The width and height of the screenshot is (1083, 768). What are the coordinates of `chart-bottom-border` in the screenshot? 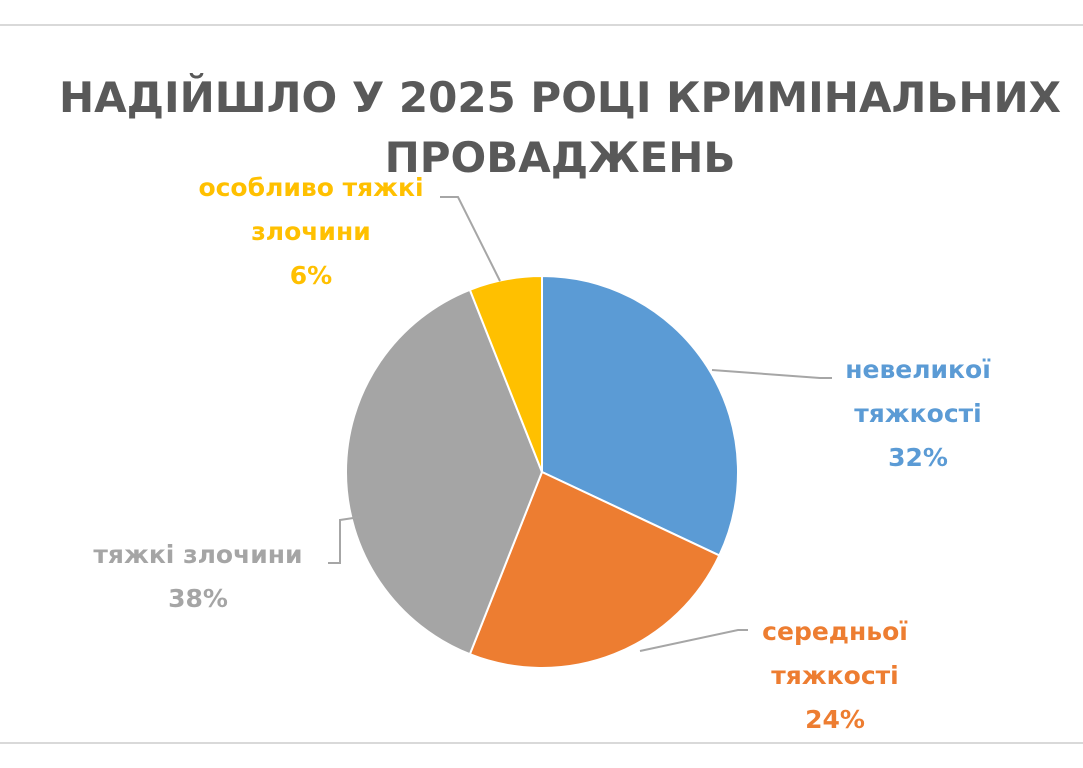 It's located at (541, 743).